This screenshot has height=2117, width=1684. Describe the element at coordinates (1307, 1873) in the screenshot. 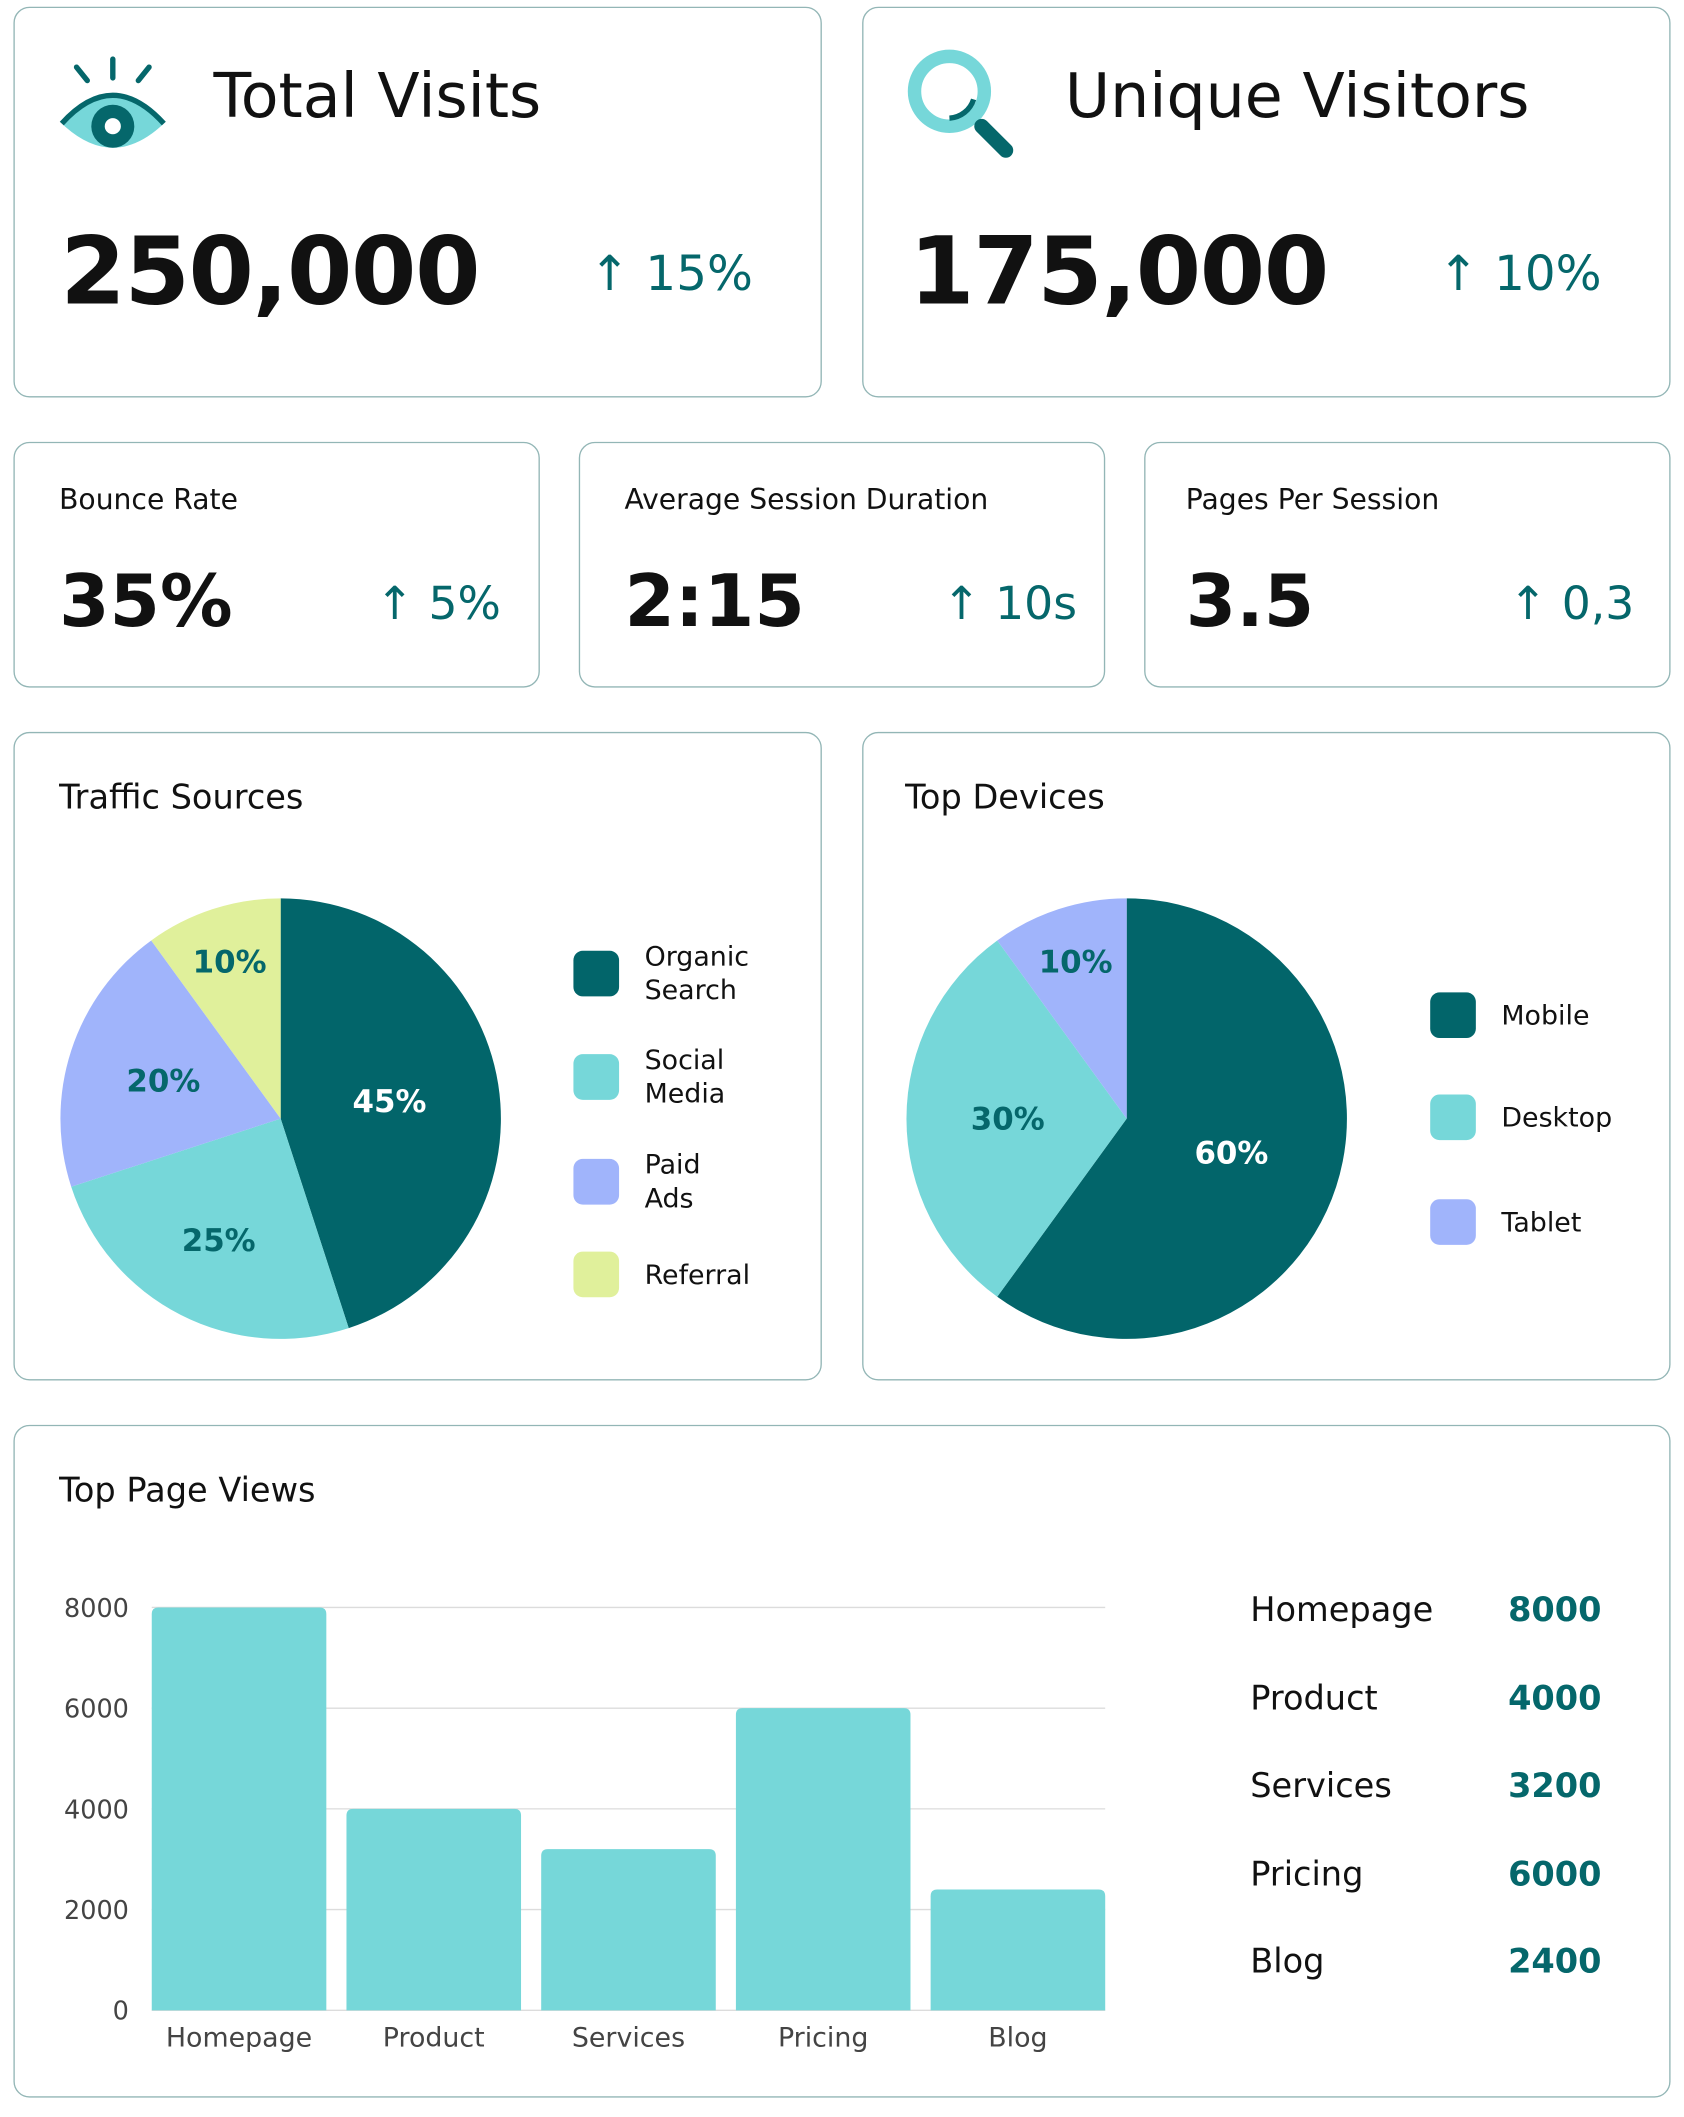

I see `table-page: Pricing` at that location.